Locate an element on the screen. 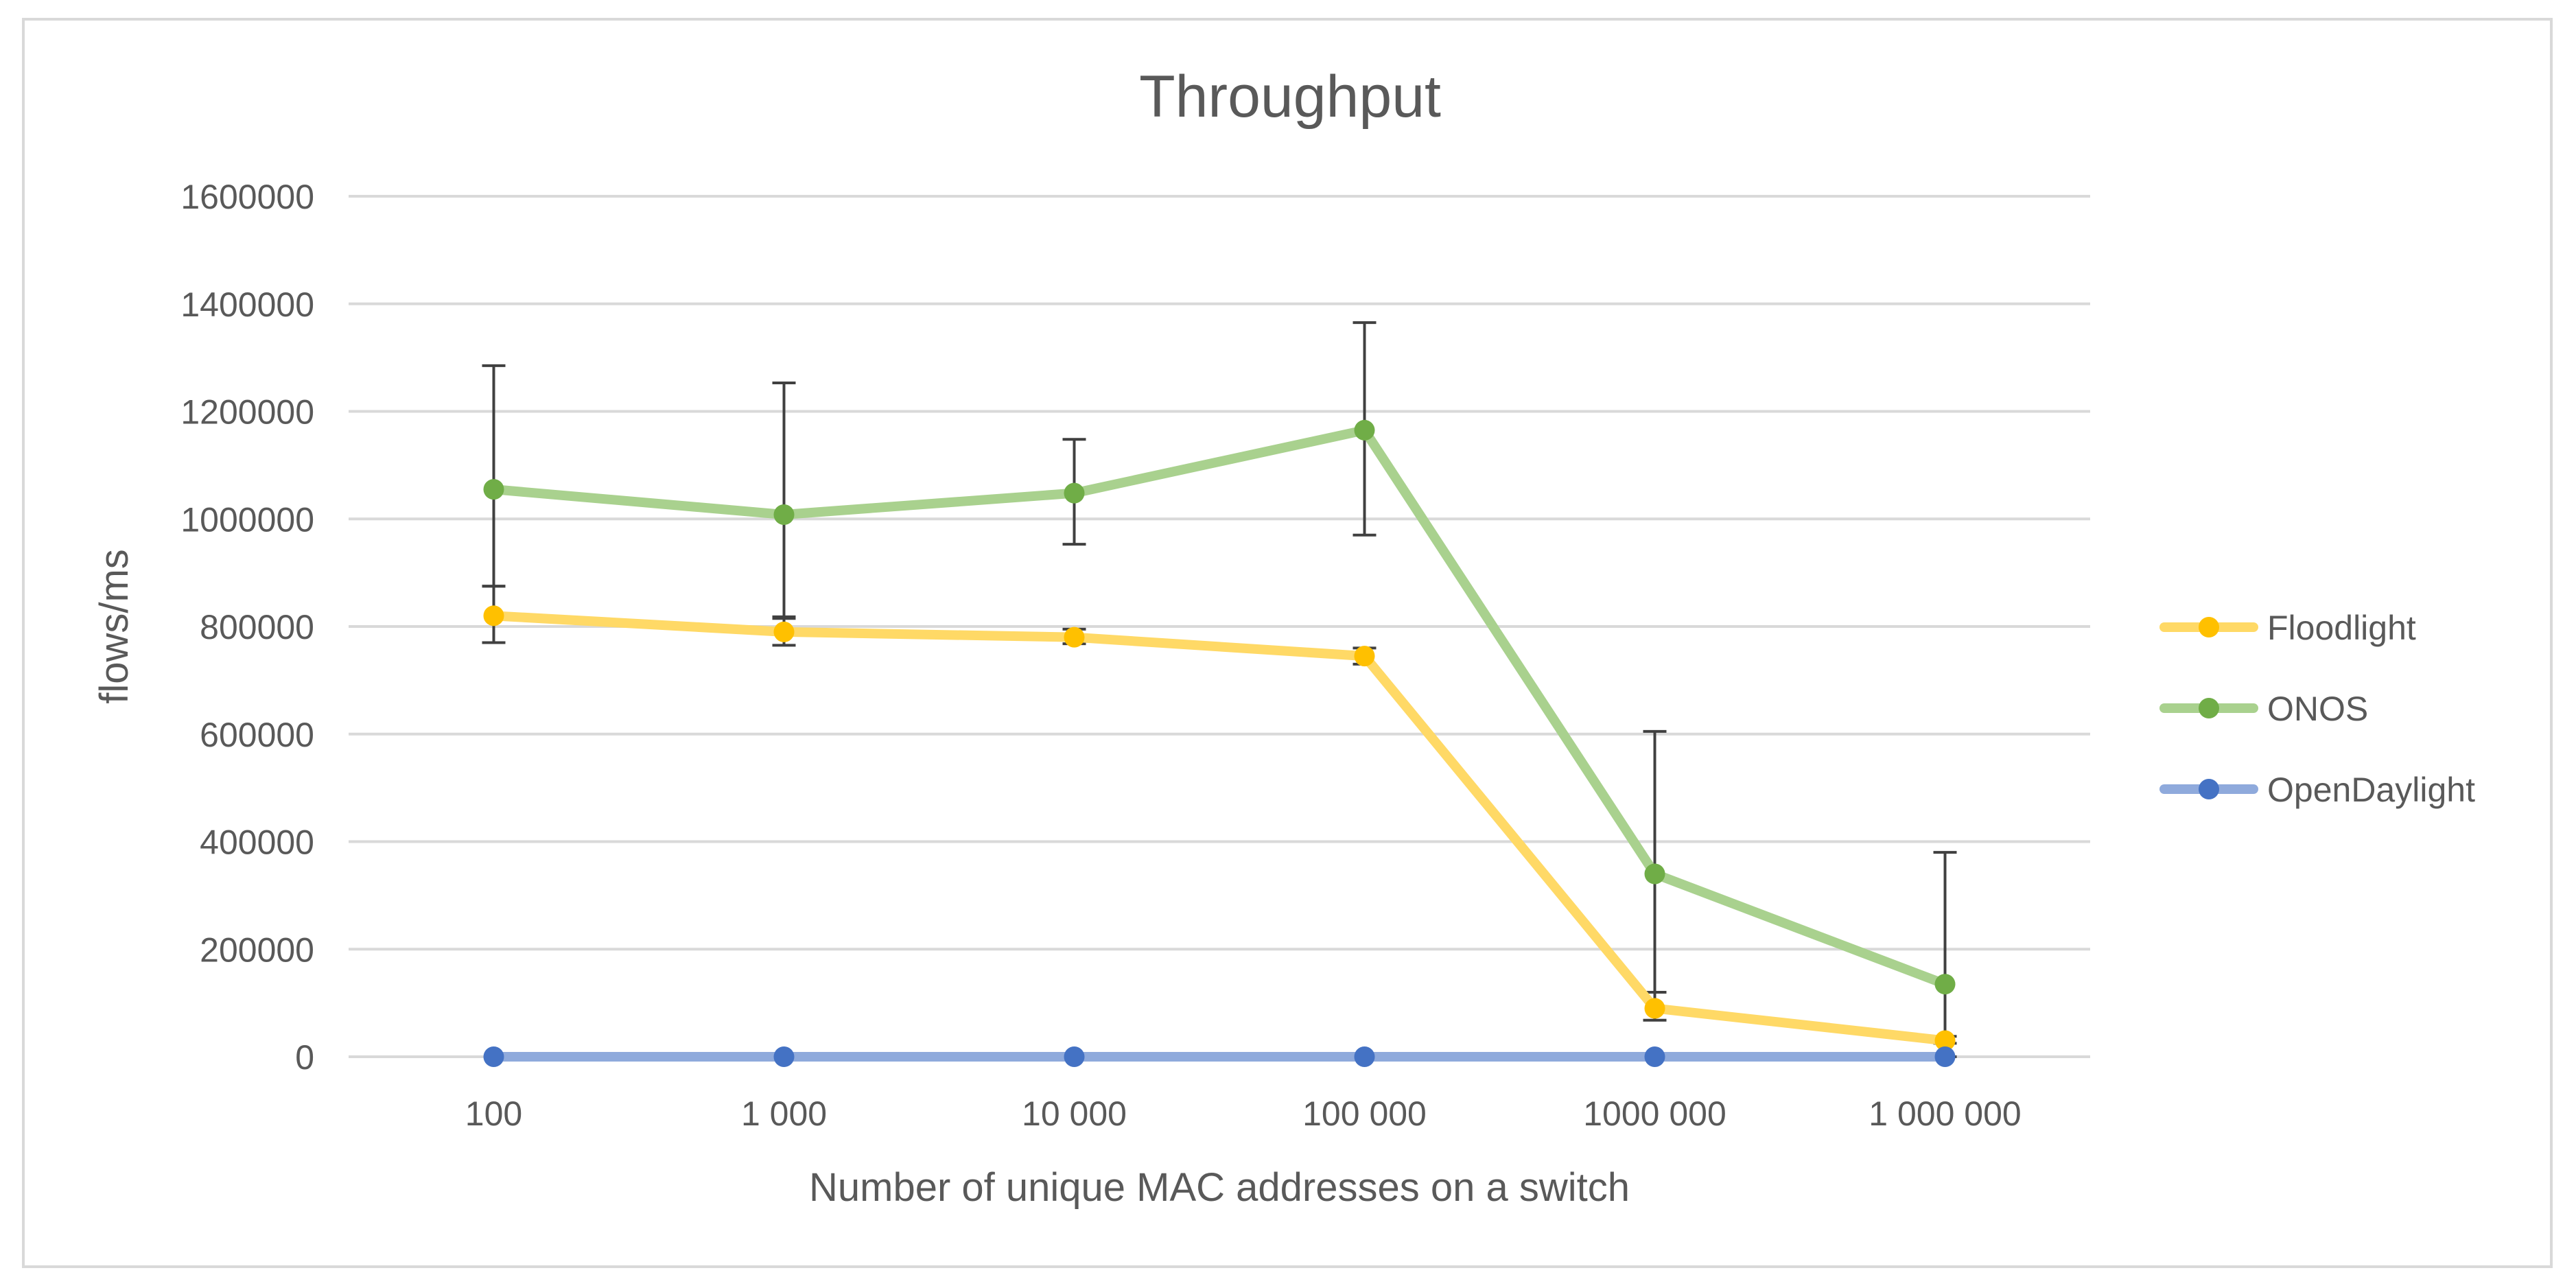 This screenshot has width=2576, height=1288. y-tick-label: 1000000 is located at coordinates (247, 519).